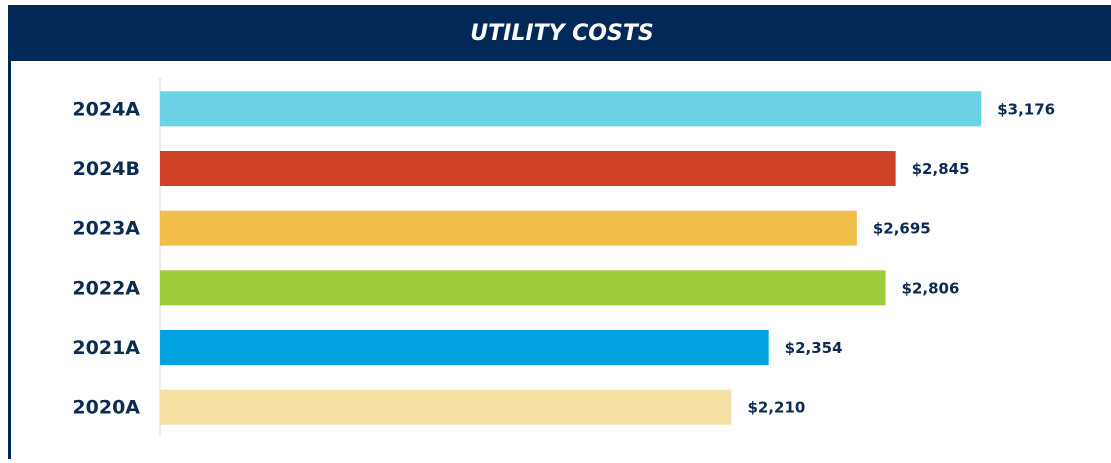 This screenshot has height=463, width=1111. What do you see at coordinates (106, 348) in the screenshot?
I see `category-label: 2021A` at bounding box center [106, 348].